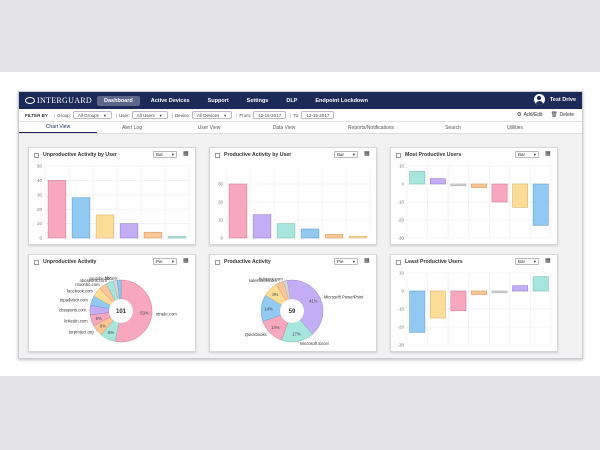 Image resolution: width=600 pixels, height=450 pixels. I want to click on pie-slice-label: cbssports.com, so click(73, 309).